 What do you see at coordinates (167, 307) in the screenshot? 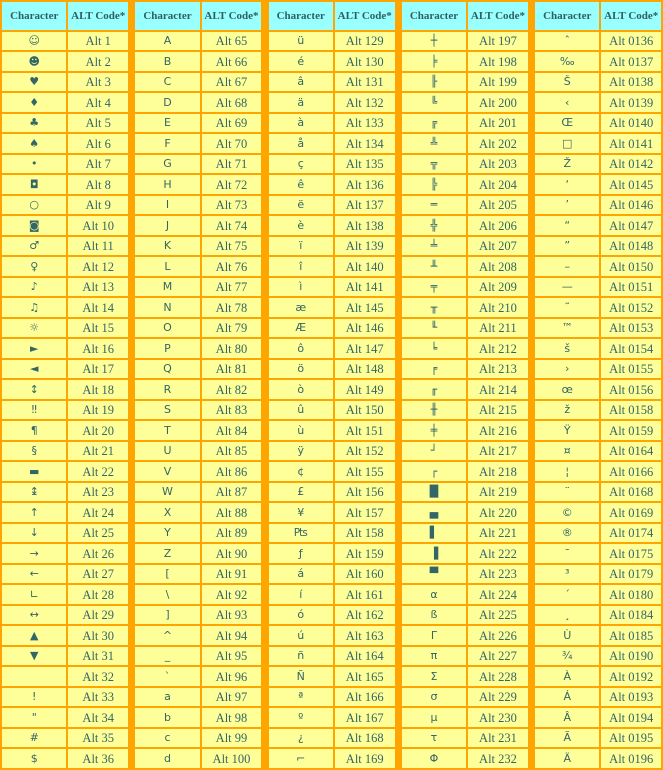
I see `character-cell: N` at bounding box center [167, 307].